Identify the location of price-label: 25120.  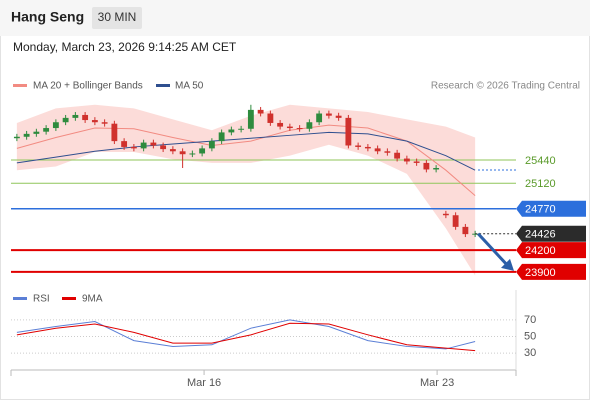
(540, 184).